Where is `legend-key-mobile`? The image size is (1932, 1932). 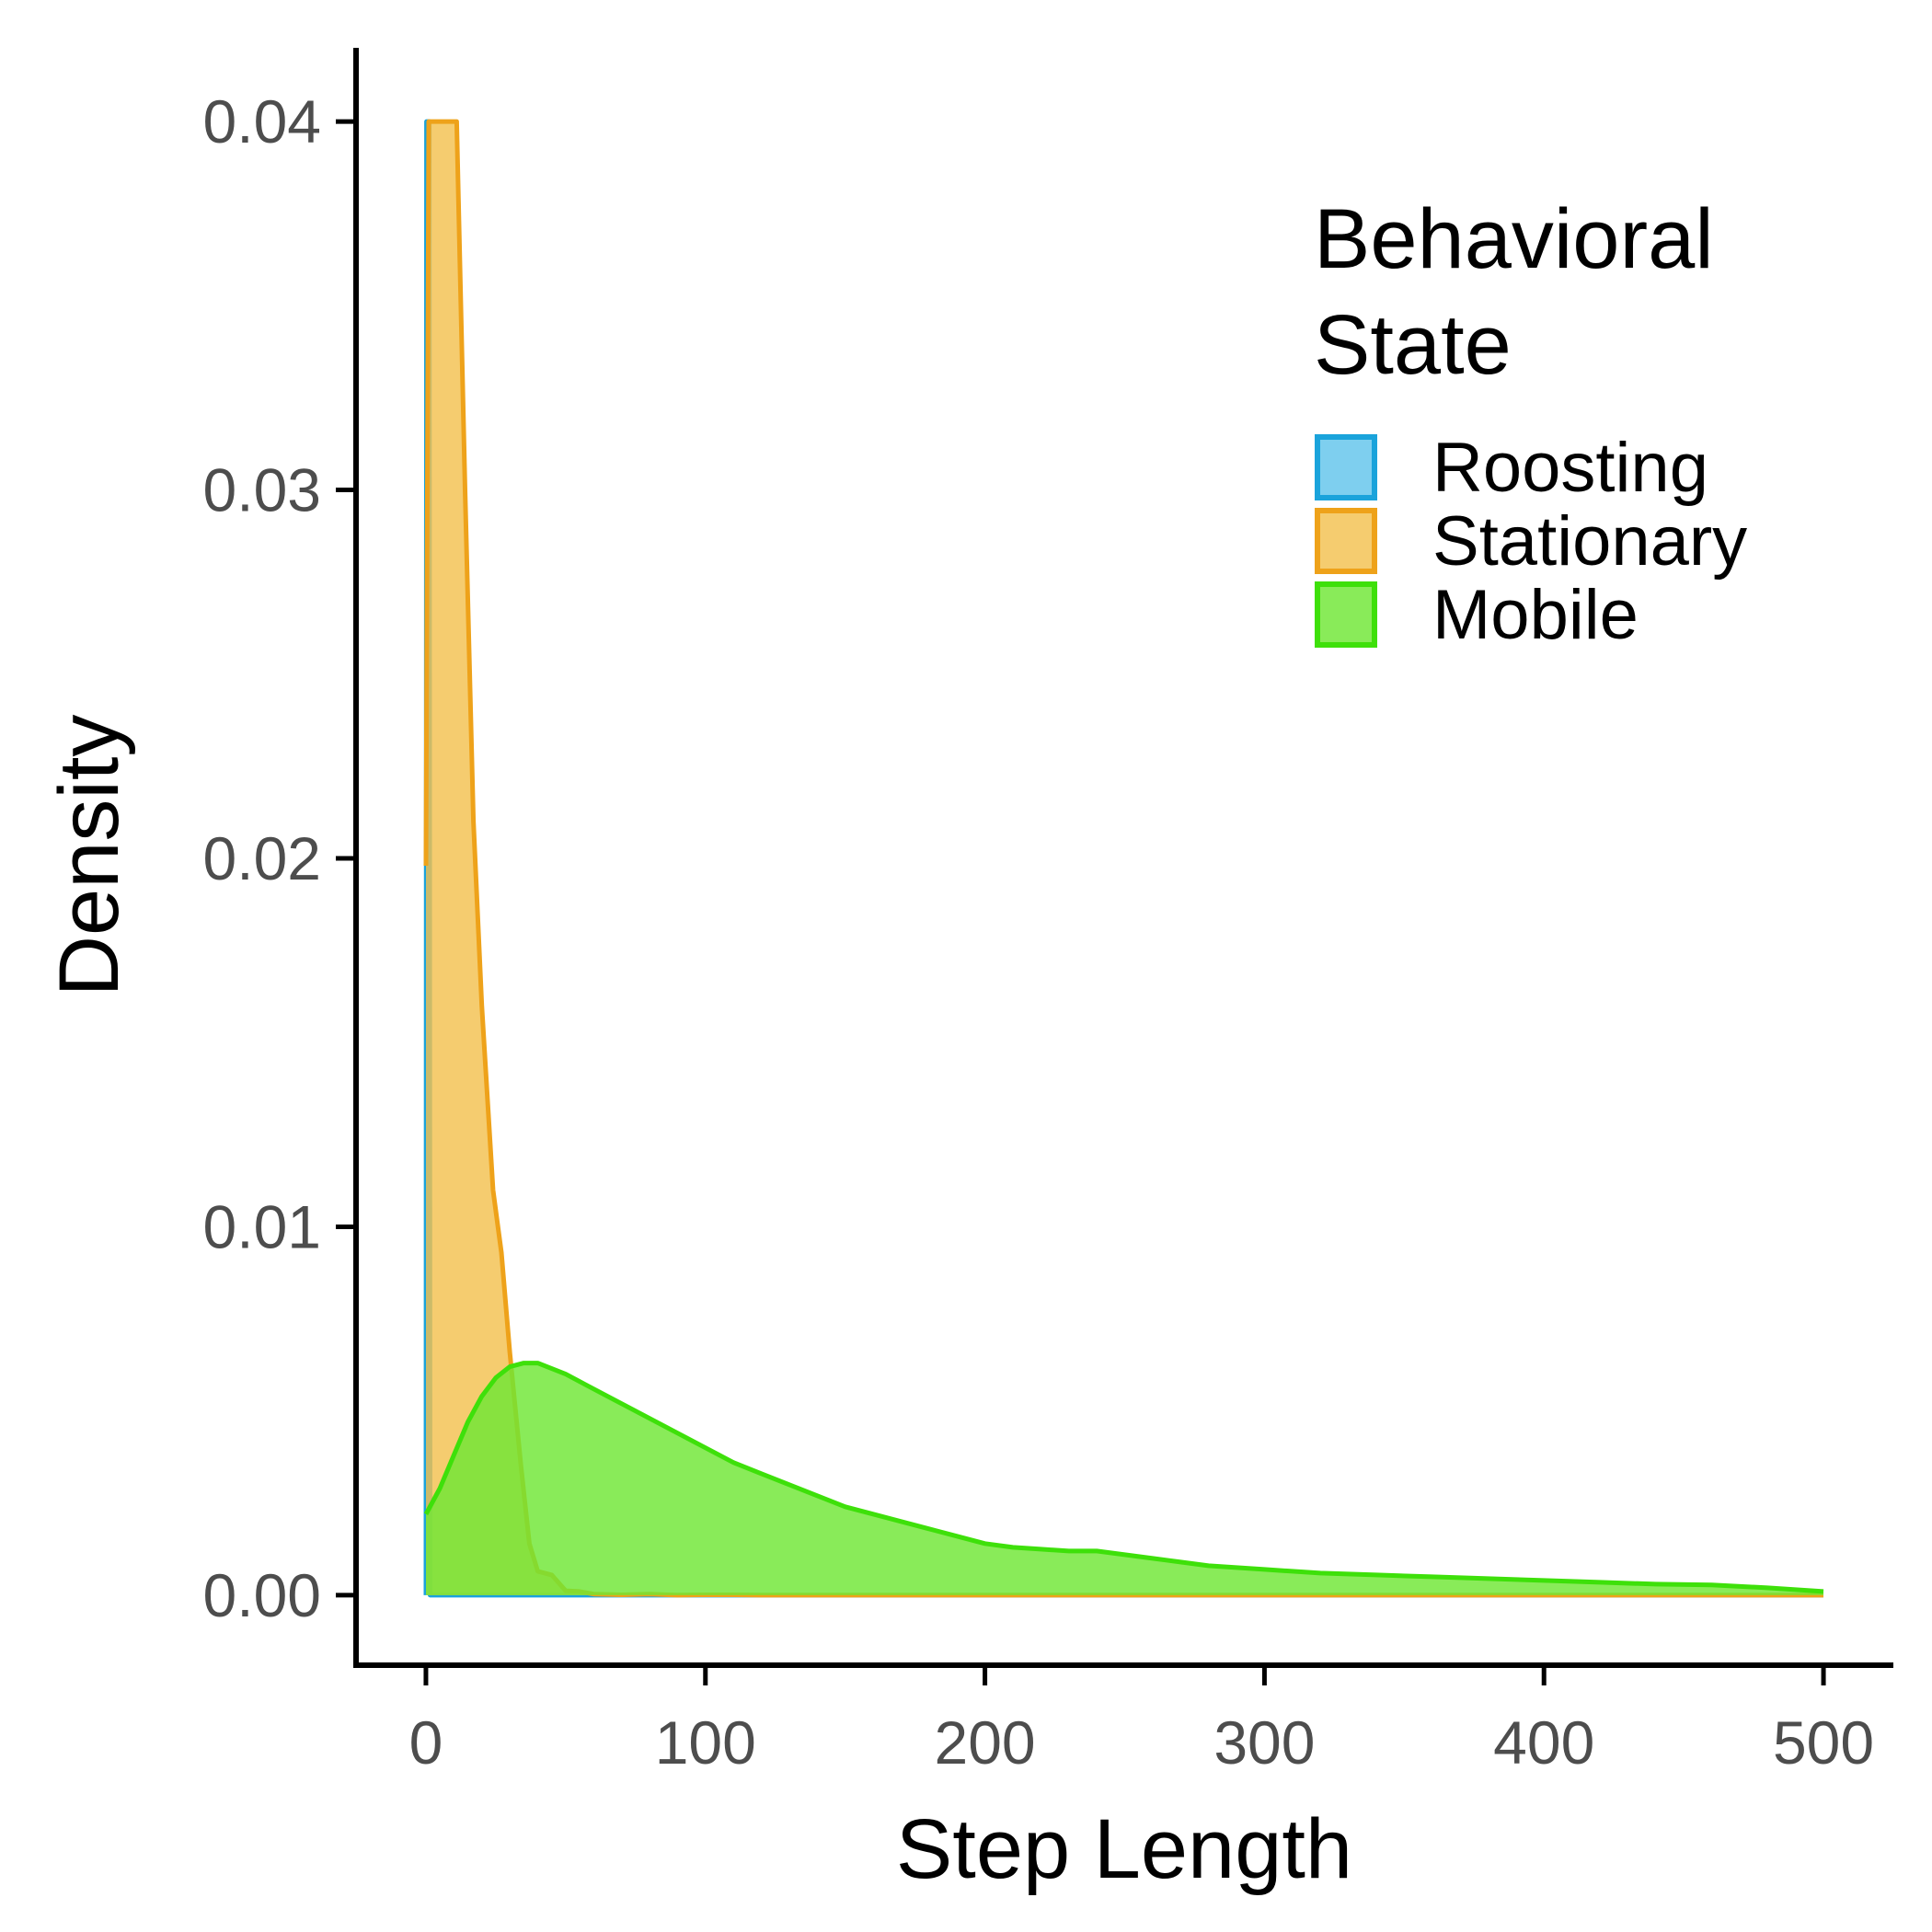
legend-key-mobile is located at coordinates (1346, 614).